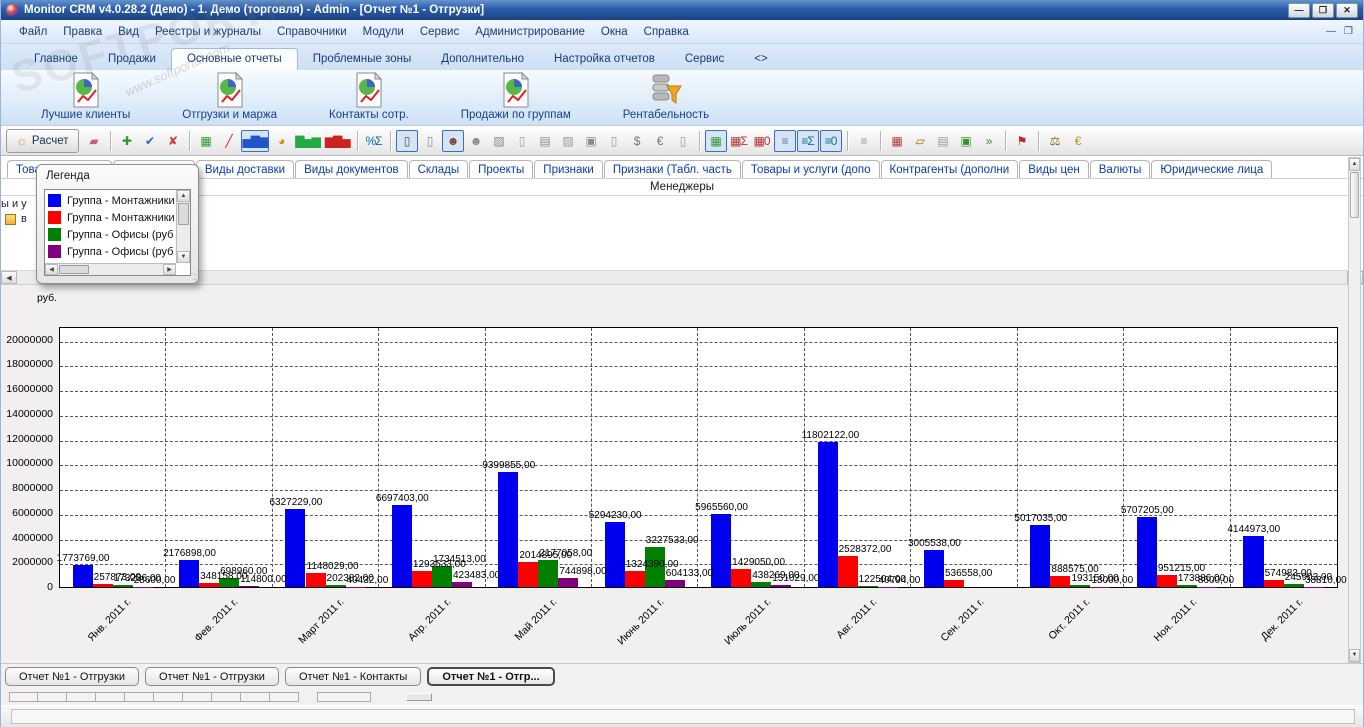  Describe the element at coordinates (374, 140) in the screenshot. I see `toolbar-icon: %Σ` at that location.